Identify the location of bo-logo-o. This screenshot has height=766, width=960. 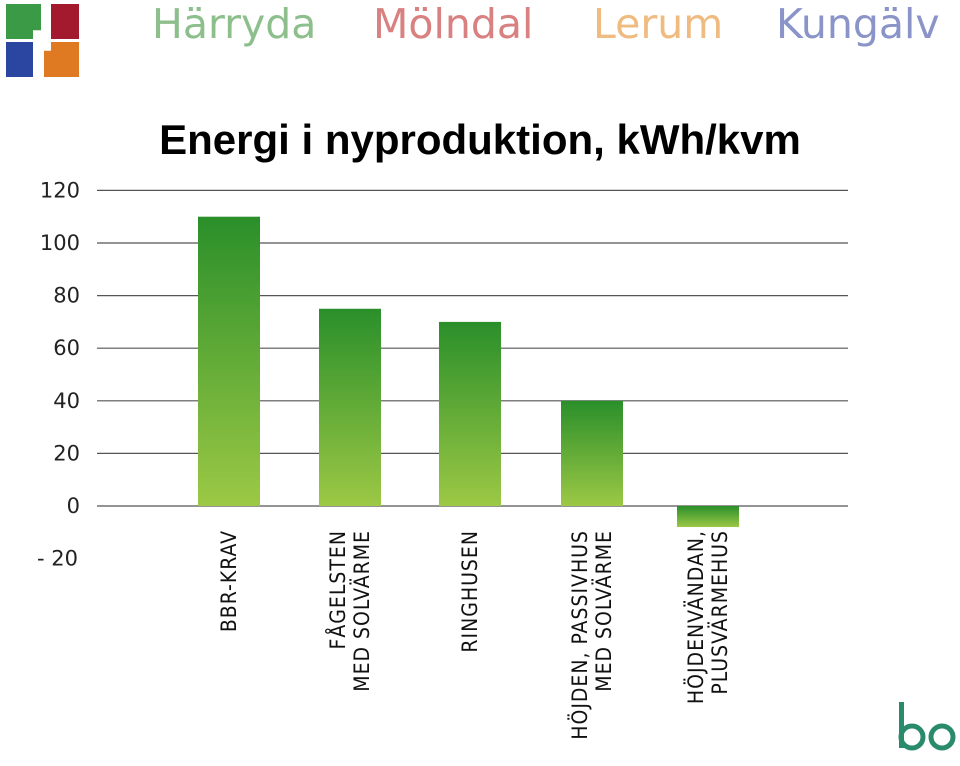
(942, 737).